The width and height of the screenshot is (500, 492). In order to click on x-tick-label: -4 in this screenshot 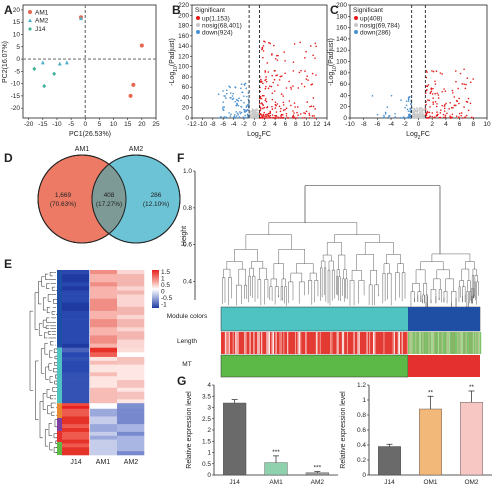, I will do `click(391, 124)`.